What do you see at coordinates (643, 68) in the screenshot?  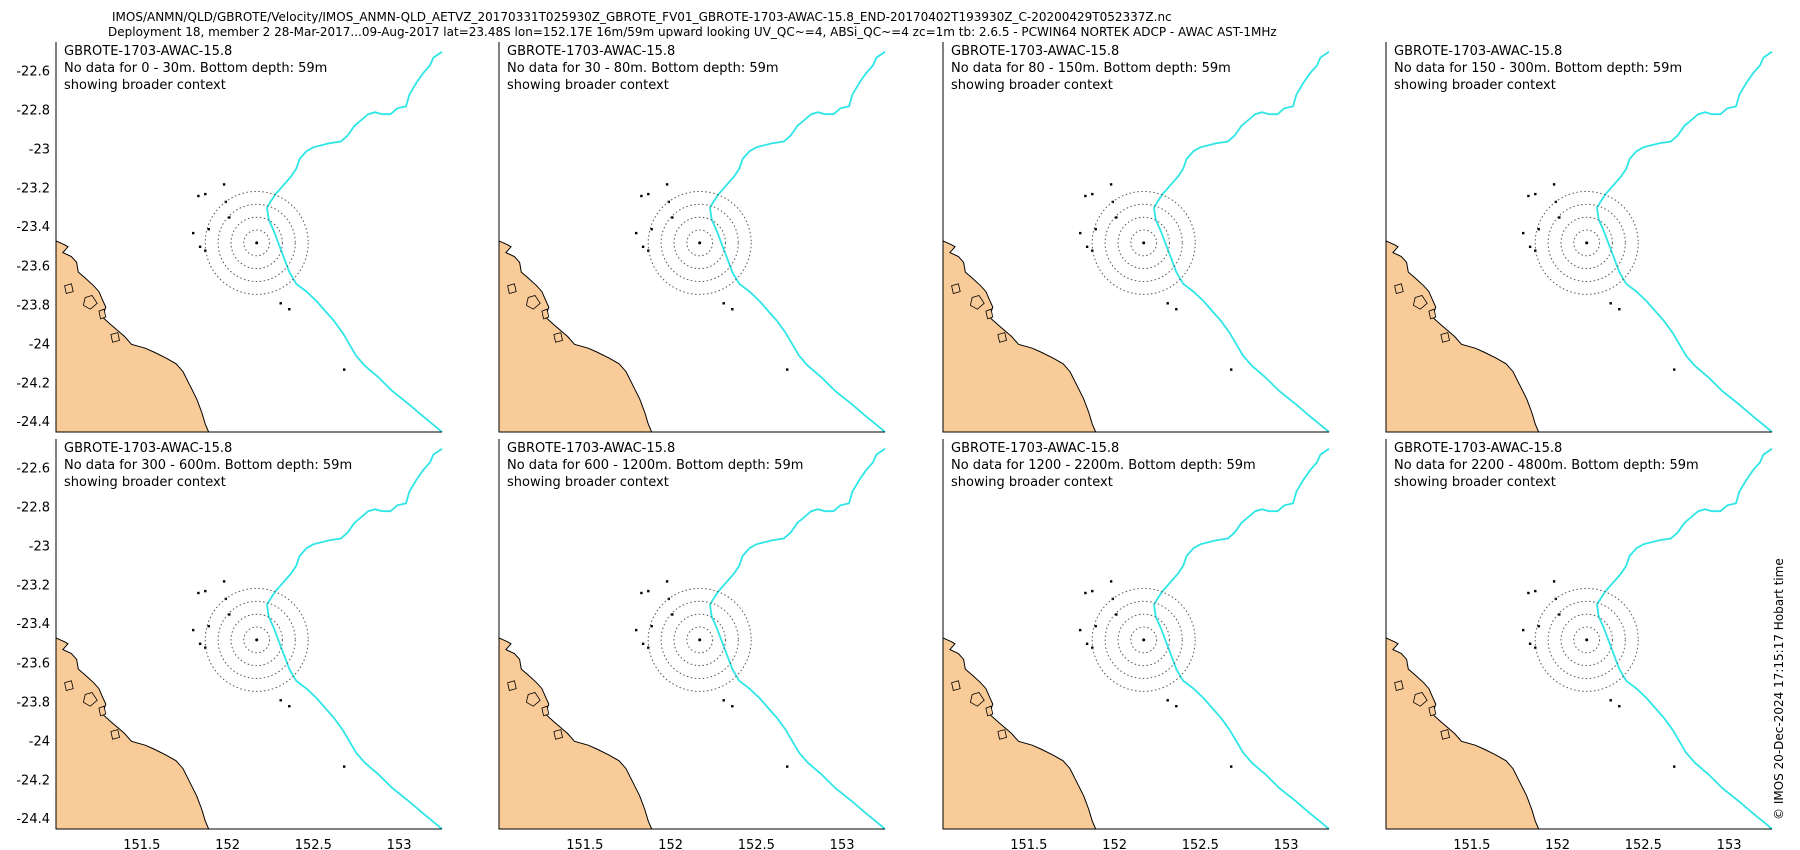 I see `panel-subtitle: No data for 30 - 80m. Bottom depth: 59m` at bounding box center [643, 68].